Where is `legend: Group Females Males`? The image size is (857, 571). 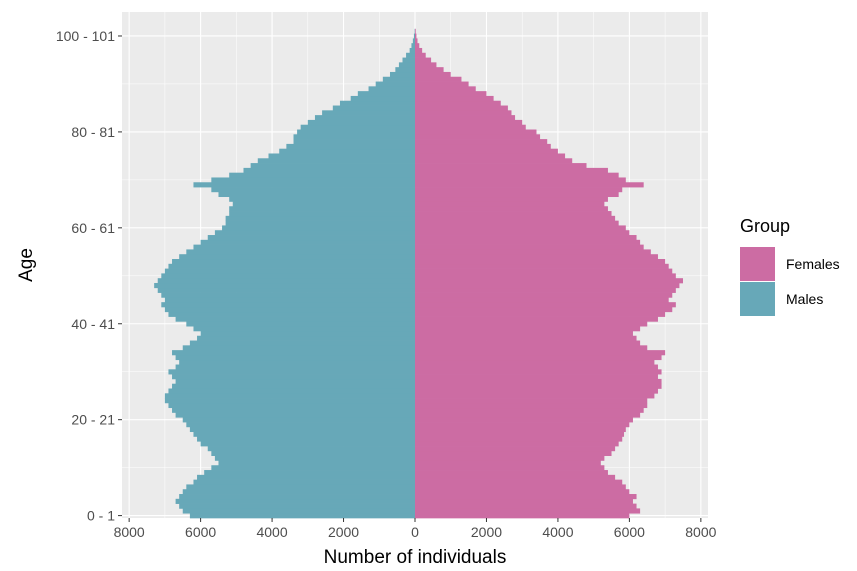 legend: Group Females Males is located at coordinates (790, 266).